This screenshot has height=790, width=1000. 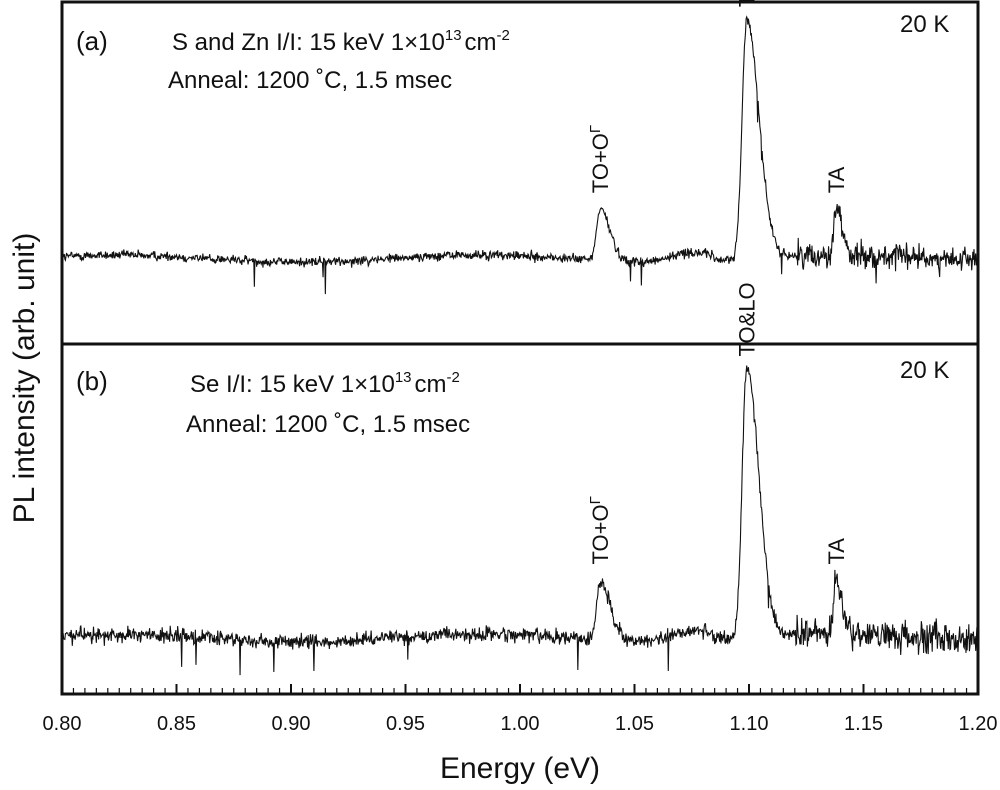 What do you see at coordinates (92, 381) in the screenshot?
I see `panel-b-label: (b)` at bounding box center [92, 381].